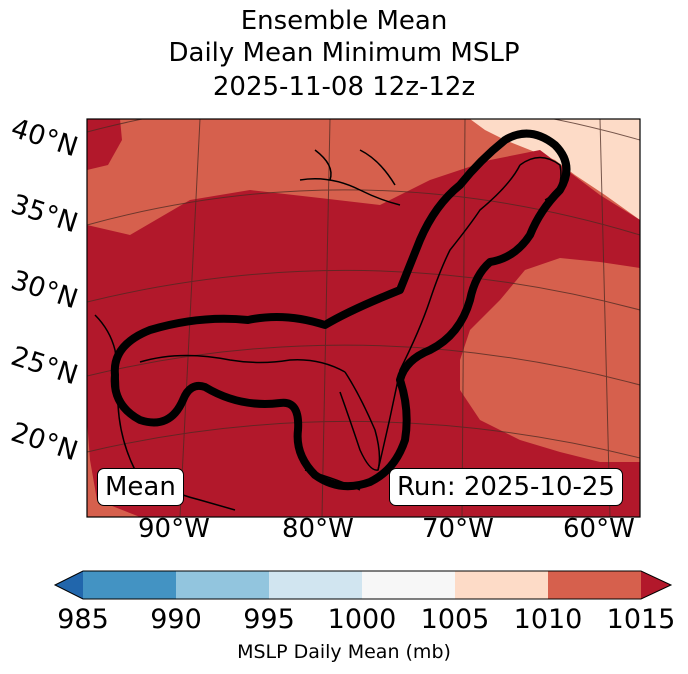 Image resolution: width=688 pixels, height=674 pixels. I want to click on lon-label-80w: 80°W, so click(318, 529).